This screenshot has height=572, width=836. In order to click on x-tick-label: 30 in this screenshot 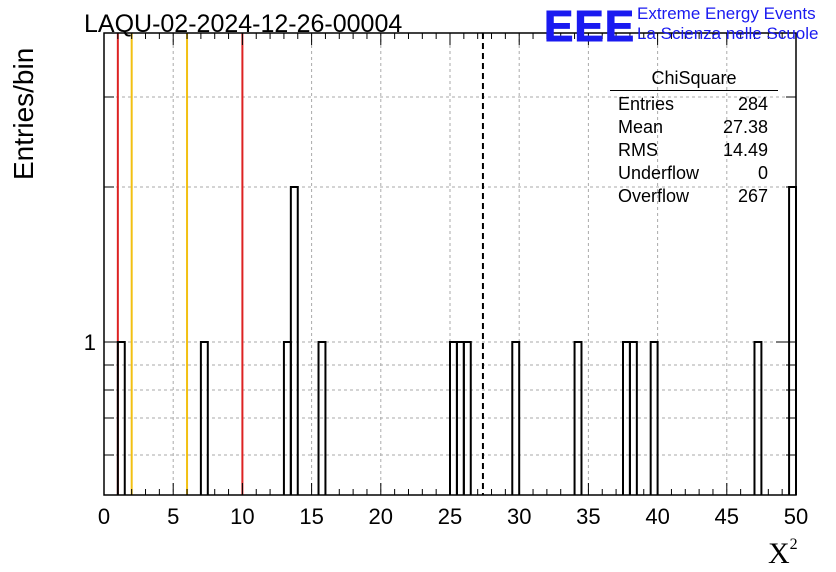, I will do `click(519, 516)`.